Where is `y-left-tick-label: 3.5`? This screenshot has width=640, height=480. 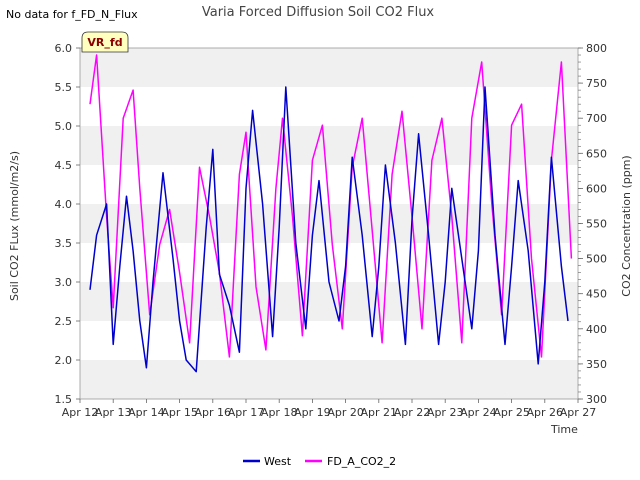
y-left-tick-label: 3.5 is located at coordinates (64, 243).